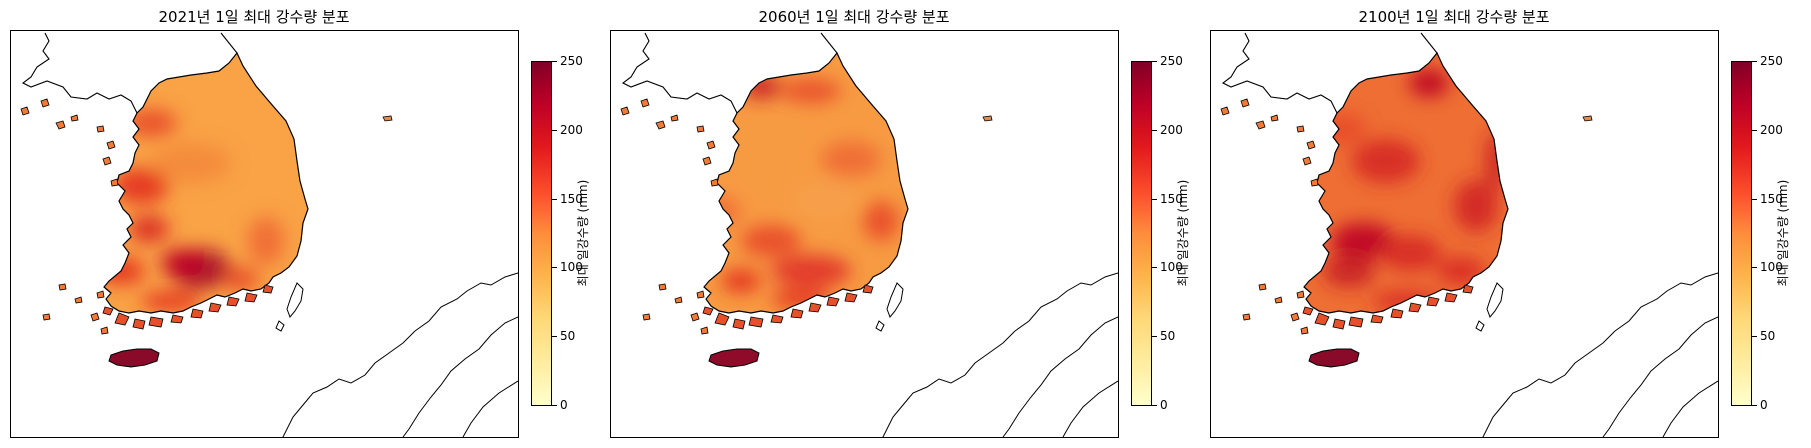  What do you see at coordinates (1454, 17) in the screenshot?
I see `map-title: 2100년 1일 최대 강수량 분포` at bounding box center [1454, 17].